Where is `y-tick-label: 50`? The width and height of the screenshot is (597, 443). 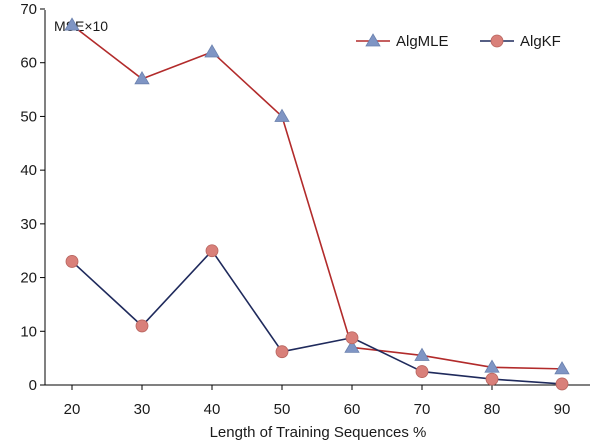
y-tick-label: 50 is located at coordinates (28, 116).